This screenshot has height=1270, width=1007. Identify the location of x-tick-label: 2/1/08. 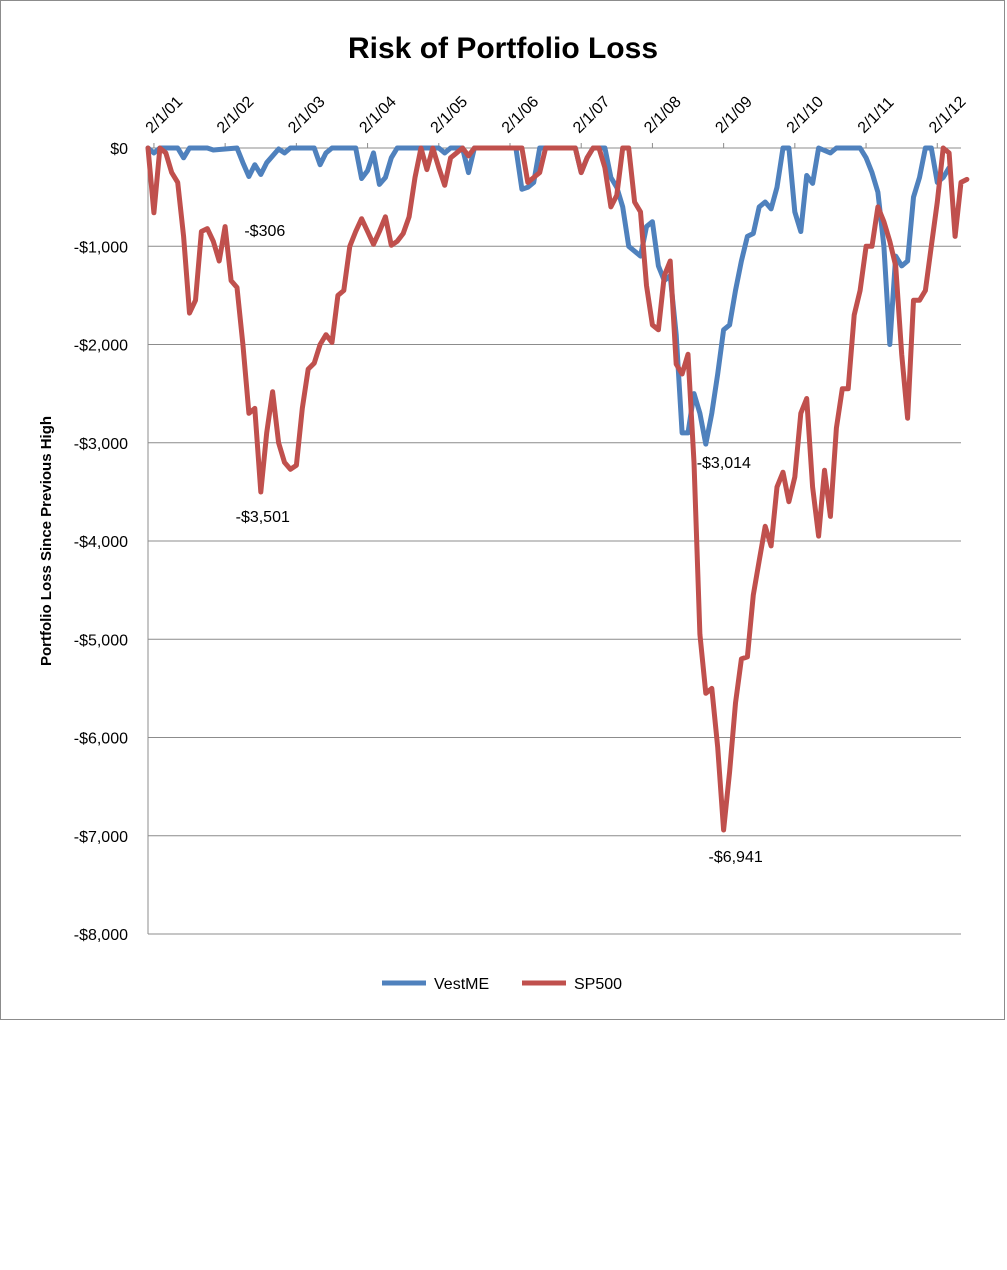
(663, 115).